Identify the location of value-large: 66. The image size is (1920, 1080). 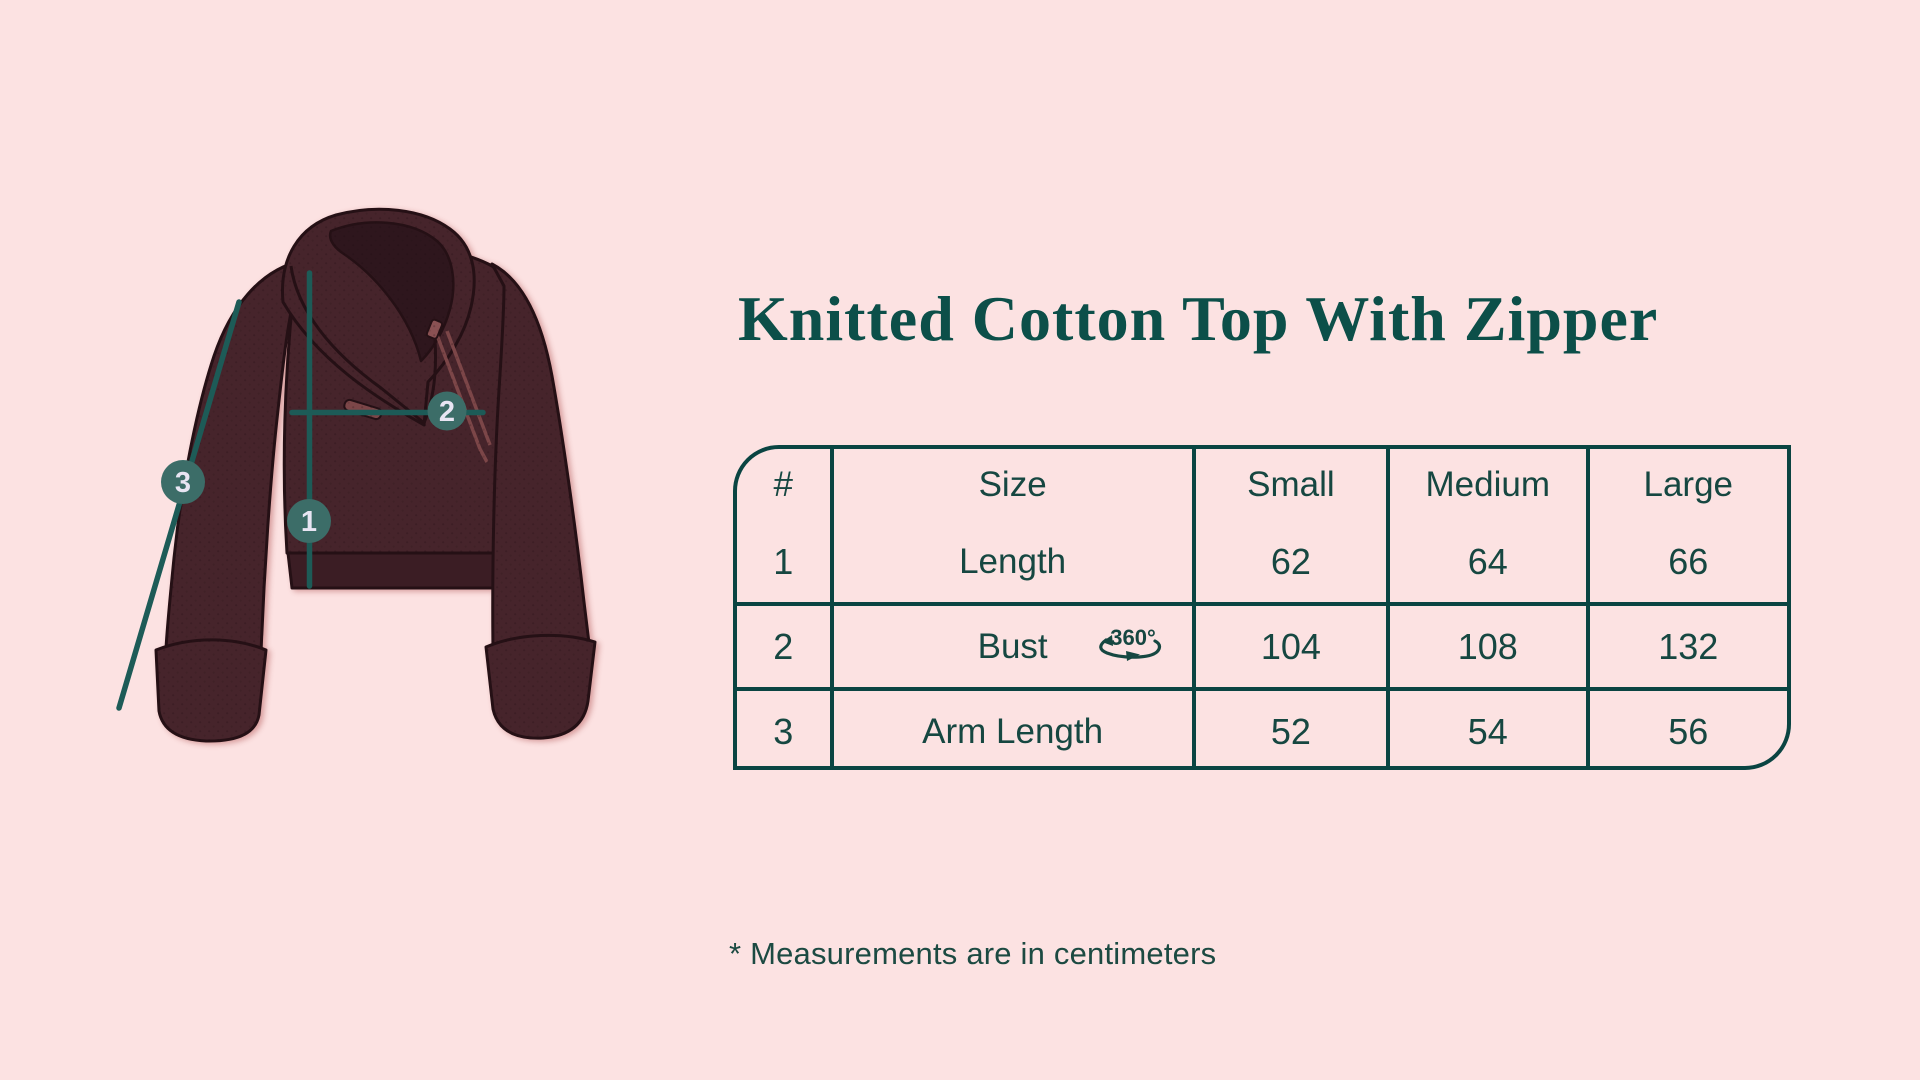
(1687, 563).